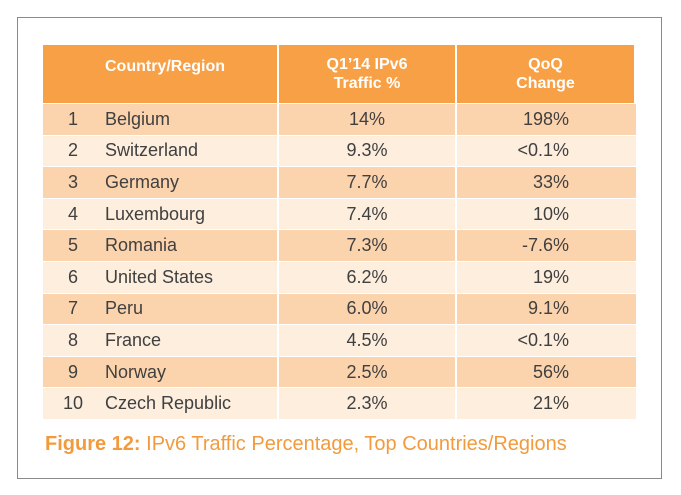 Image resolution: width=681 pixels, height=495 pixels. Describe the element at coordinates (546, 276) in the screenshot. I see `table-cell-change: 19%` at that location.